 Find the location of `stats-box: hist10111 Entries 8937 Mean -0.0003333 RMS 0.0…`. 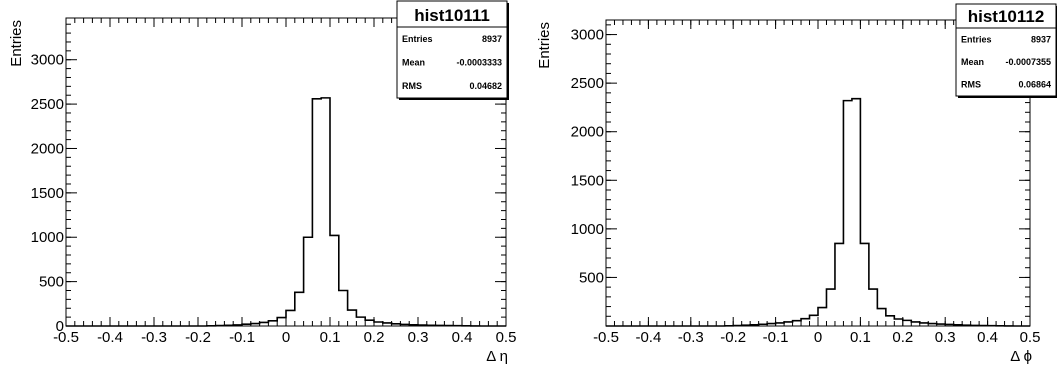

stats-box: hist10111 Entries 8937 Mean -0.0003333 RMS 0.0… is located at coordinates (452, 50).